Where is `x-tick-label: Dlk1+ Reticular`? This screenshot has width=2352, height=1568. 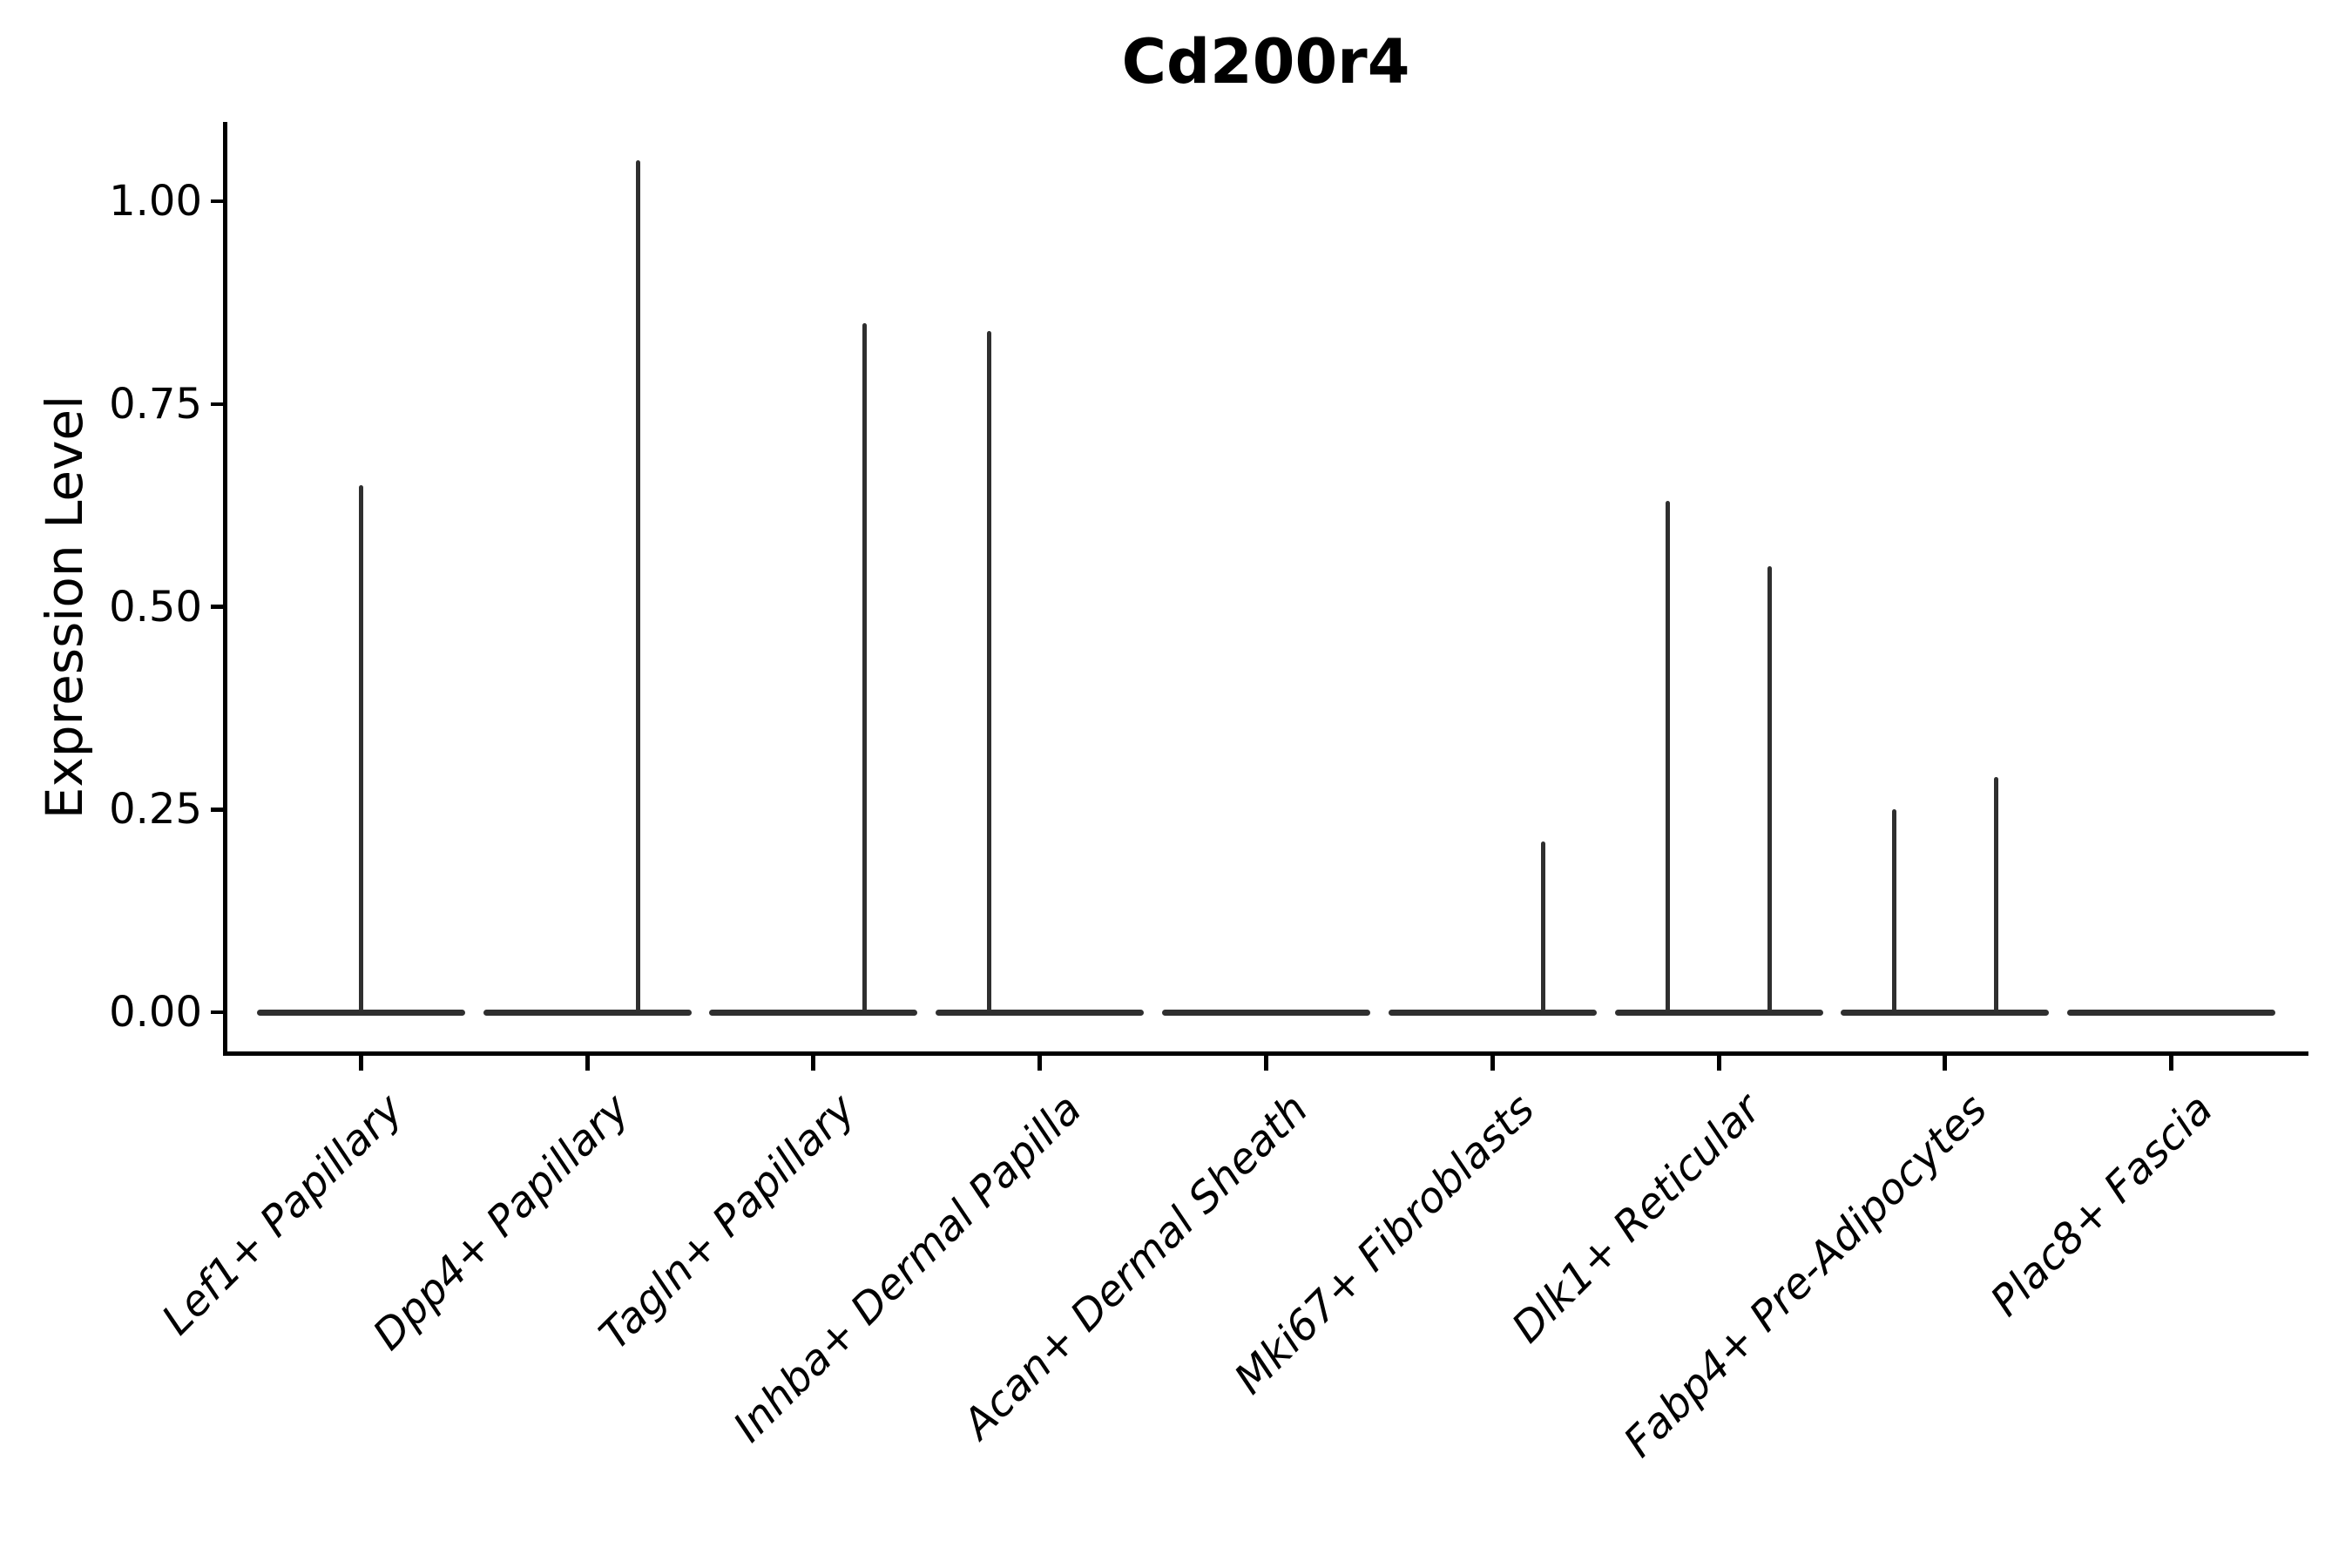 x-tick-label: Dlk1+ Reticular is located at coordinates (1636, 1219).